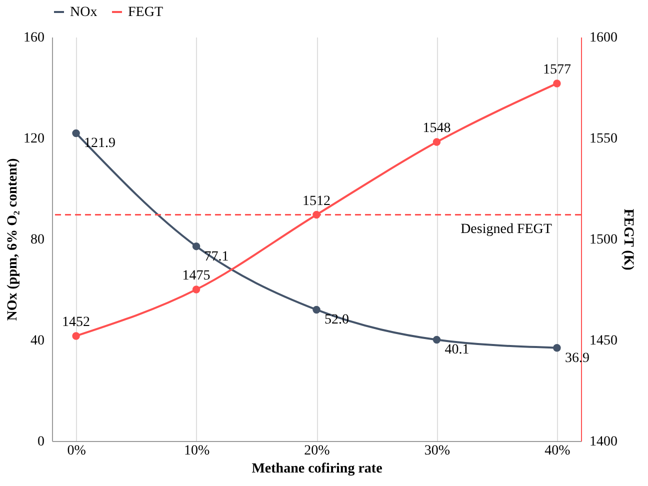 Image resolution: width=648 pixels, height=486 pixels. I want to click on data-label: 121.9, so click(100, 144).